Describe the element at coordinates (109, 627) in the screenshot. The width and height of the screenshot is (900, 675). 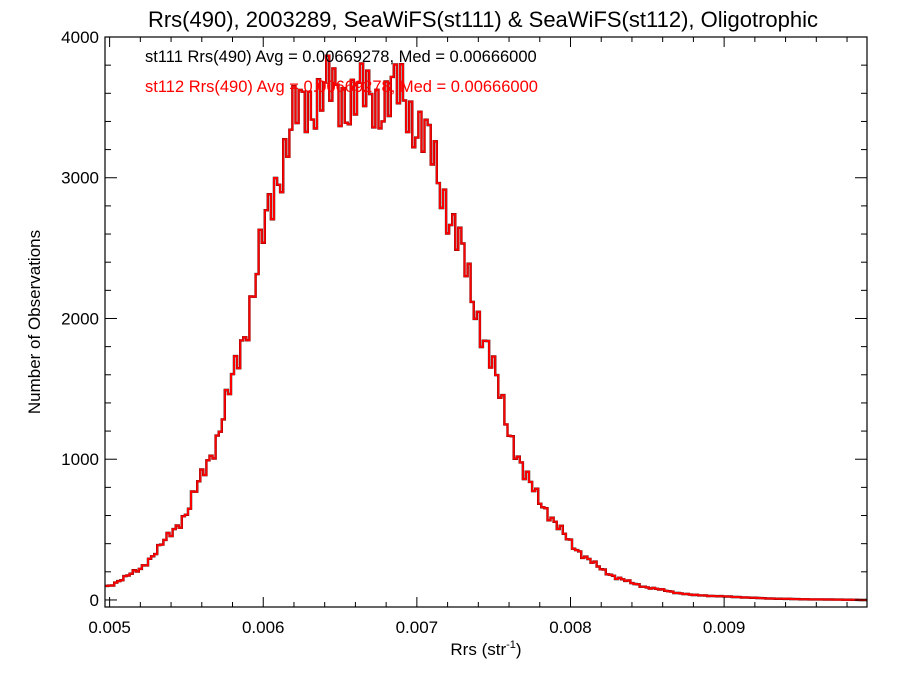
I see `x-tick-label: 0.005` at that location.